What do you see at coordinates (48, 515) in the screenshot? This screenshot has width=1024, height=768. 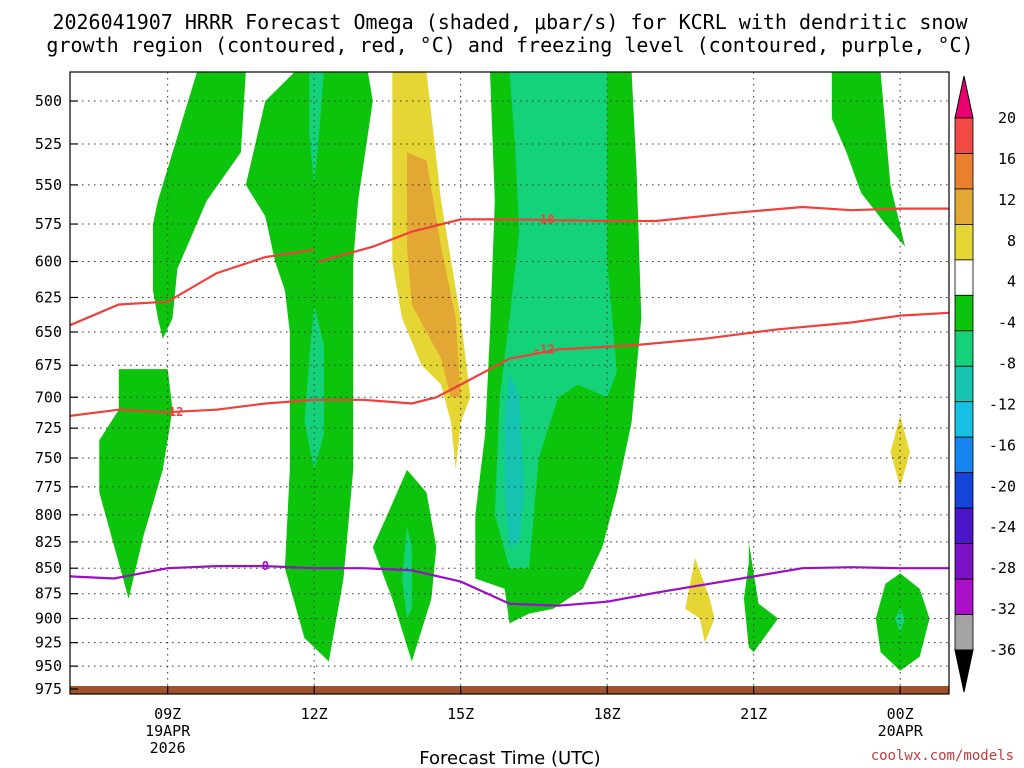 I see `y-tick-label-800: 800` at bounding box center [48, 515].